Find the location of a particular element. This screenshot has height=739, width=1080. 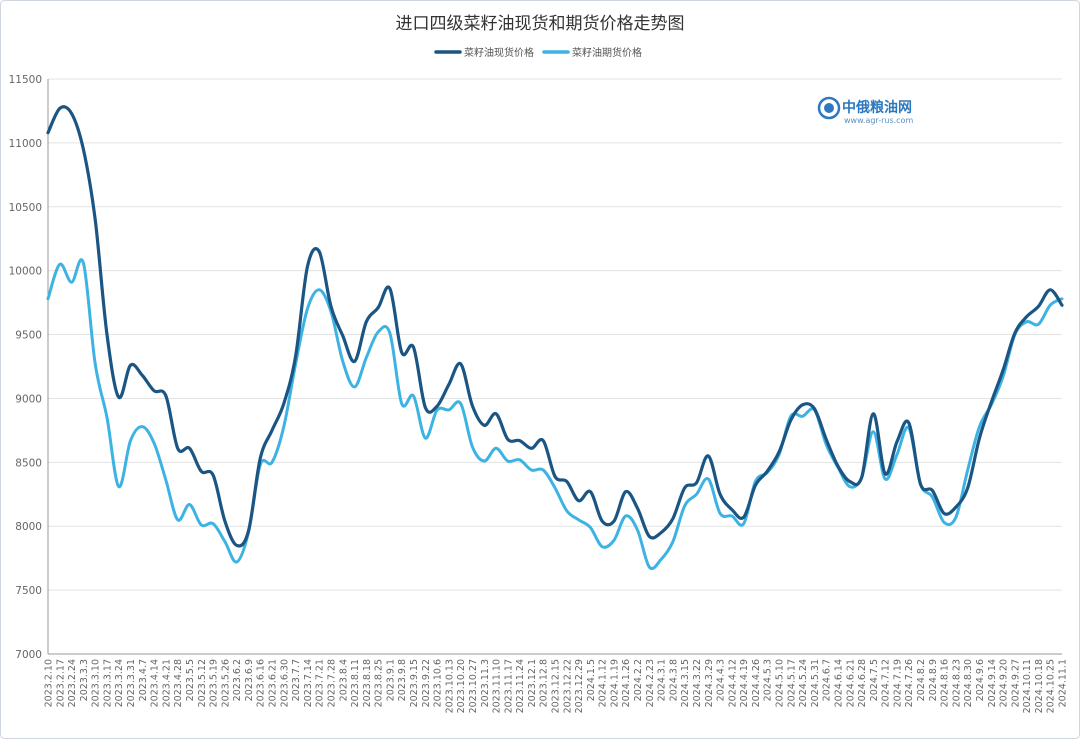

x-tick-label: 2023.12.1 is located at coordinates (532, 683).